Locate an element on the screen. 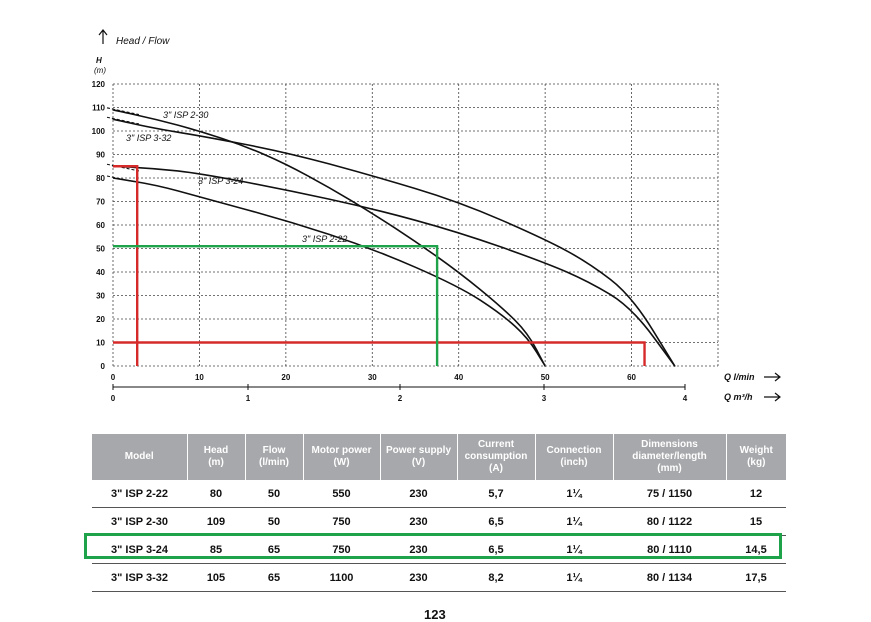 The height and width of the screenshot is (622, 871). y-tick-label: 60 is located at coordinates (100, 225).